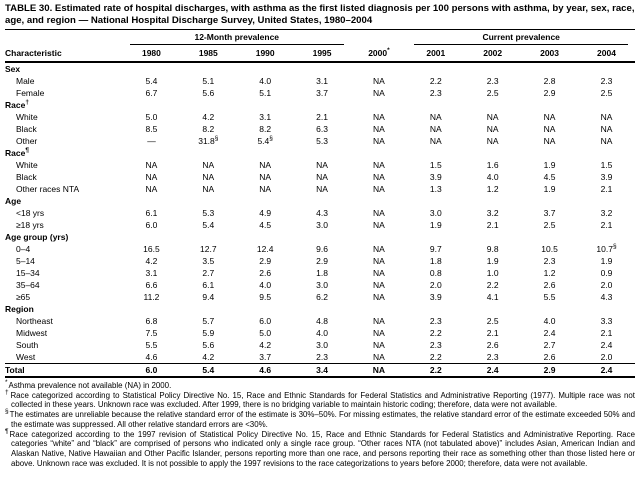  I want to click on cell-value: 1.8, so click(435, 261).